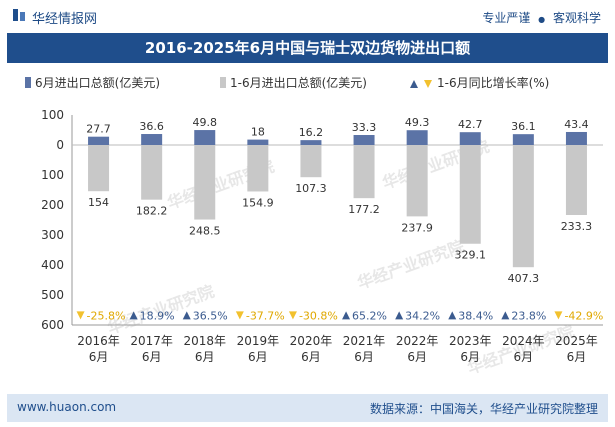  I want to click on legend-triangle-up-icon, so click(414, 84).